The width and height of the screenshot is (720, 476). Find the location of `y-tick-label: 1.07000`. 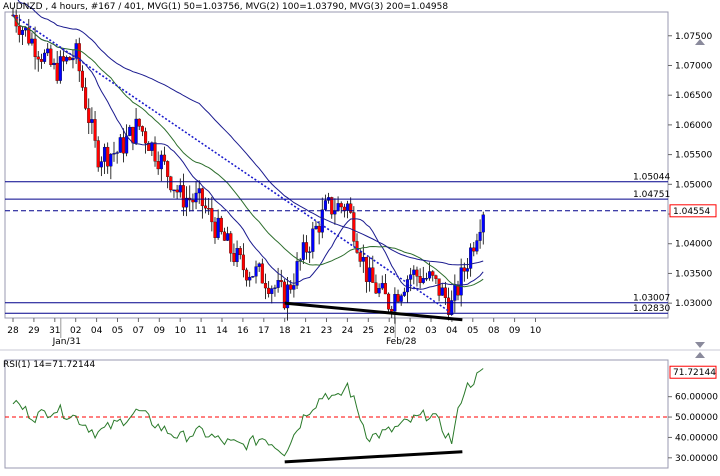

y-tick-label: 1.07000 is located at coordinates (693, 66).